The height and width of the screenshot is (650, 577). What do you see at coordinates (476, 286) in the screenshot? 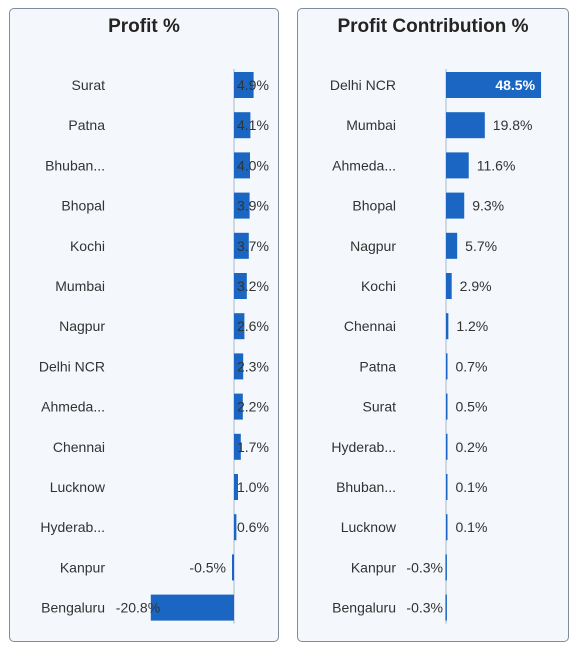
I see `value-label: 2.9%` at bounding box center [476, 286].